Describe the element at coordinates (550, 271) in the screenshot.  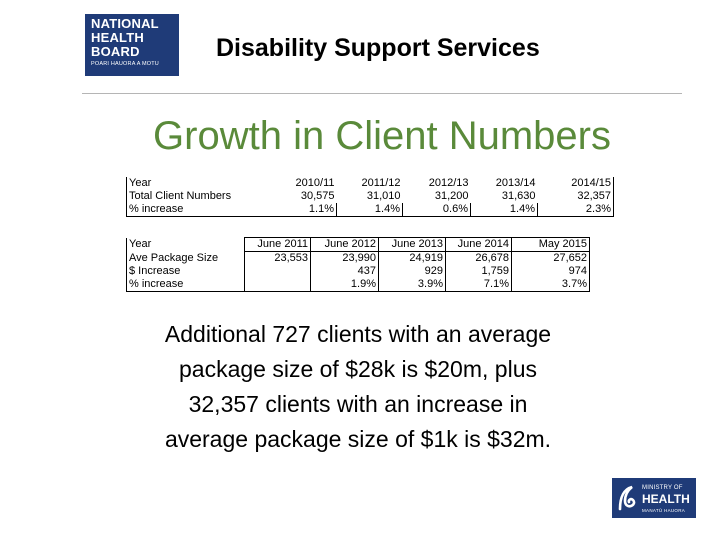
I see `table-cell: 974` at that location.